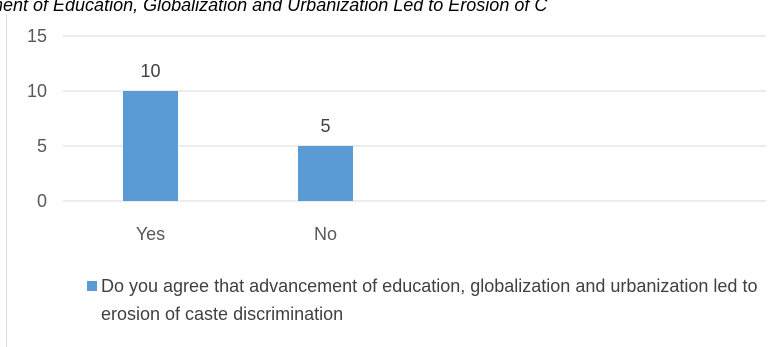 The image size is (777, 347). Describe the element at coordinates (37, 36) in the screenshot. I see `y-tick-label: 15` at that location.